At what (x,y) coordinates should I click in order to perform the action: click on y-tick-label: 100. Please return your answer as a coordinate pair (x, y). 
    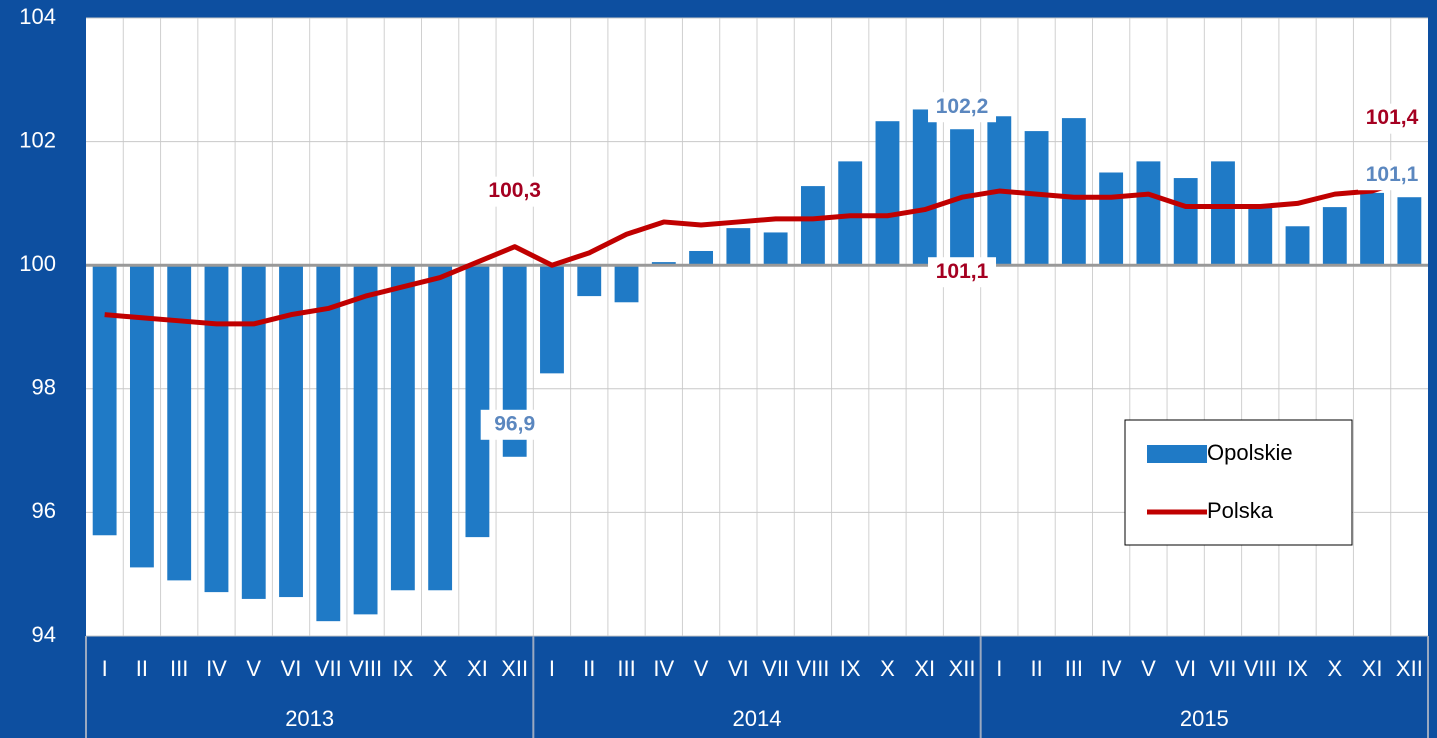
    Looking at the image, I should click on (37, 263).